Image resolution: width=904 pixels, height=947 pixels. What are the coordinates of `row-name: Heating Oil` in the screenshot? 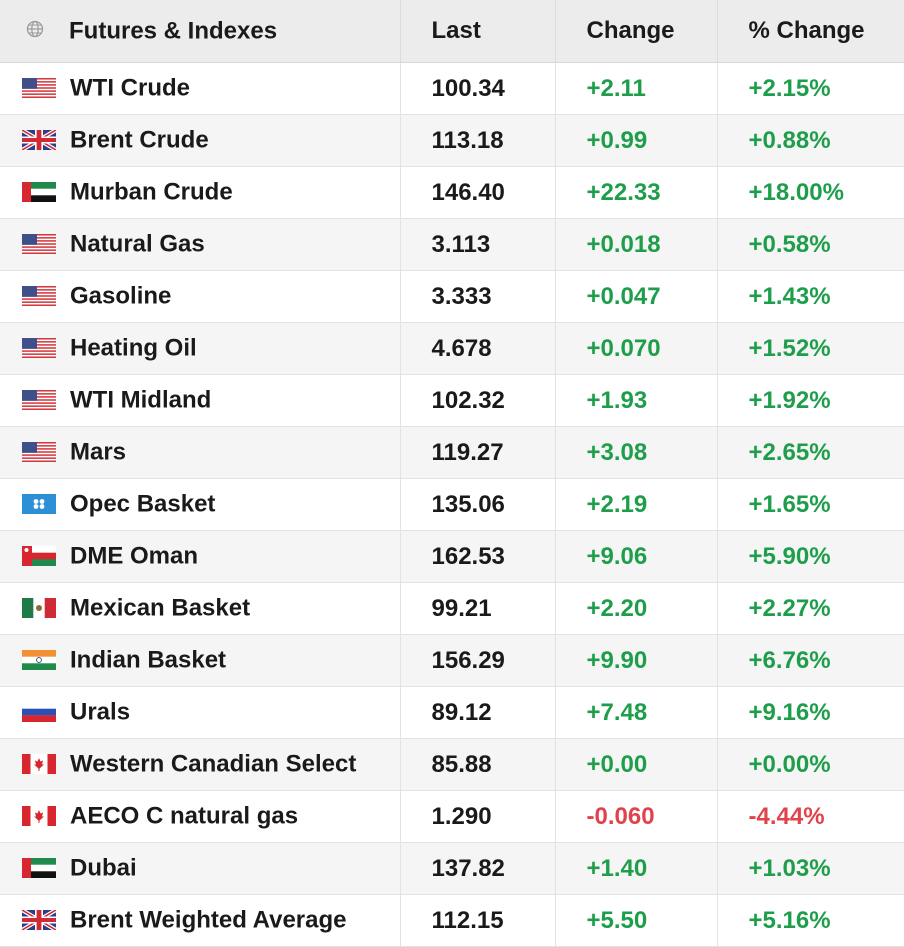 It's located at (133, 348).